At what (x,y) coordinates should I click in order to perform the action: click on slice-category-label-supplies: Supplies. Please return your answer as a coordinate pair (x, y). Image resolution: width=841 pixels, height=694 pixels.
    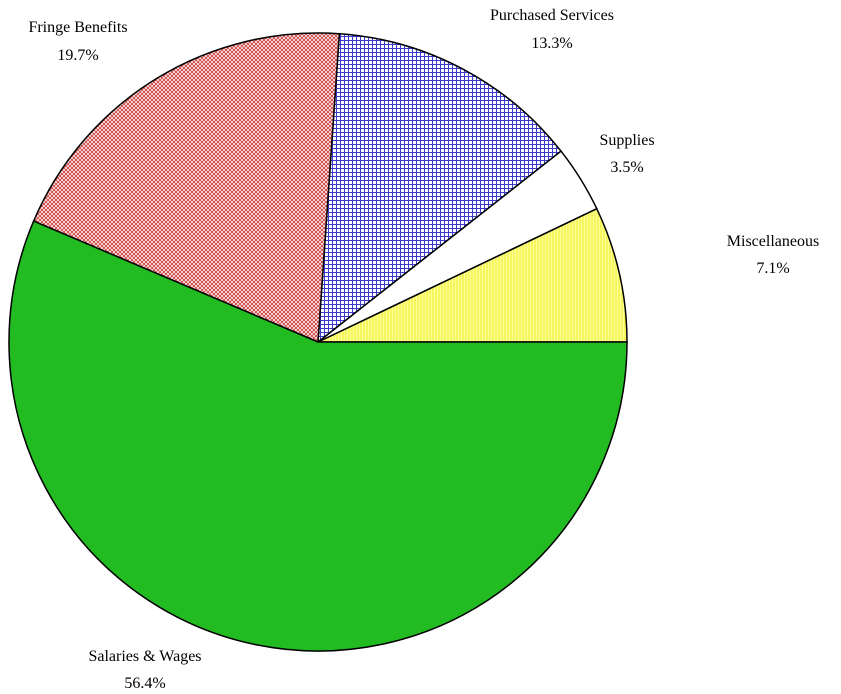
    Looking at the image, I should click on (626, 140).